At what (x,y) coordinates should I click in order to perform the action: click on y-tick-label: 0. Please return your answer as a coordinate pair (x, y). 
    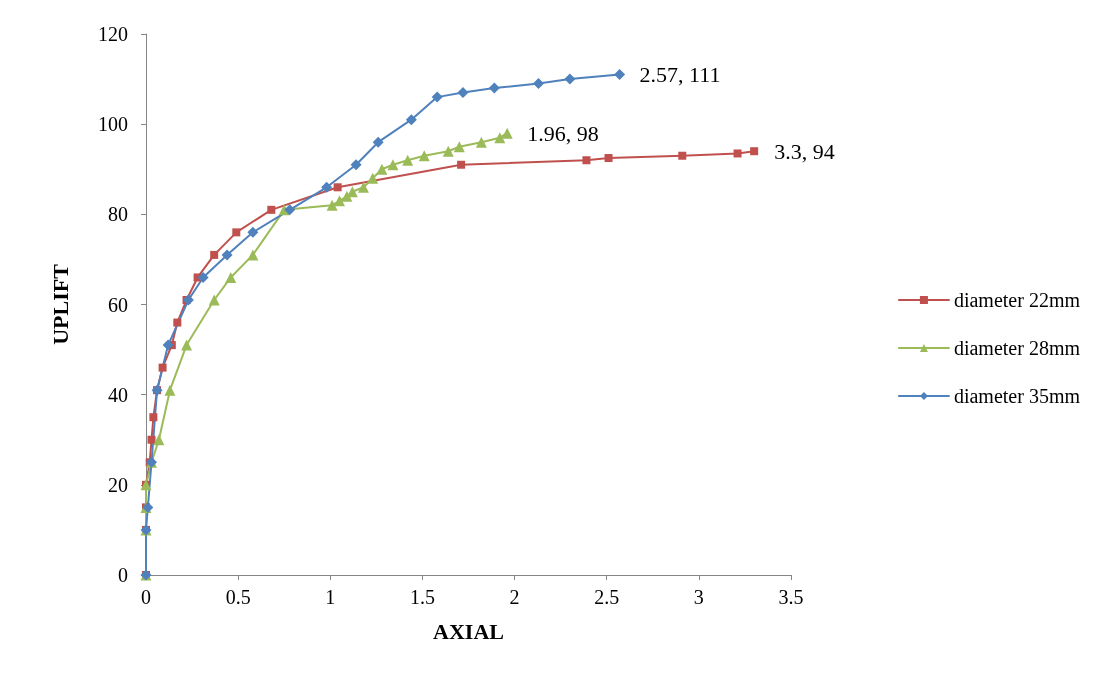
    Looking at the image, I should click on (123, 575).